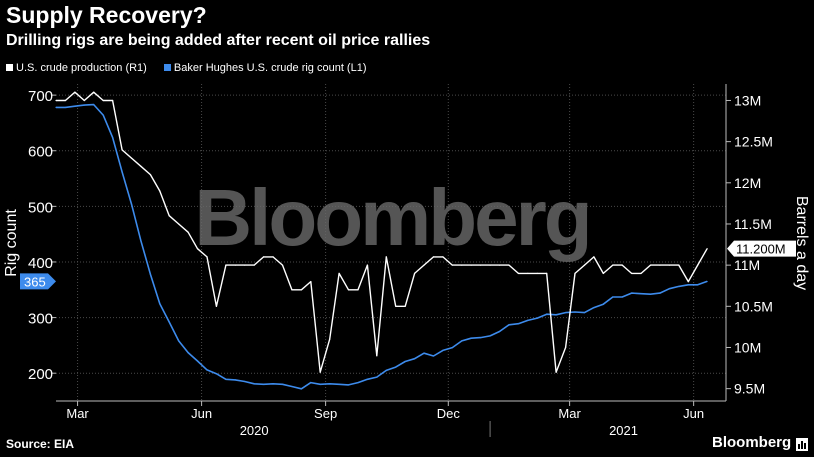  I want to click on y-left-axis-title: Rig count, so click(11, 243).